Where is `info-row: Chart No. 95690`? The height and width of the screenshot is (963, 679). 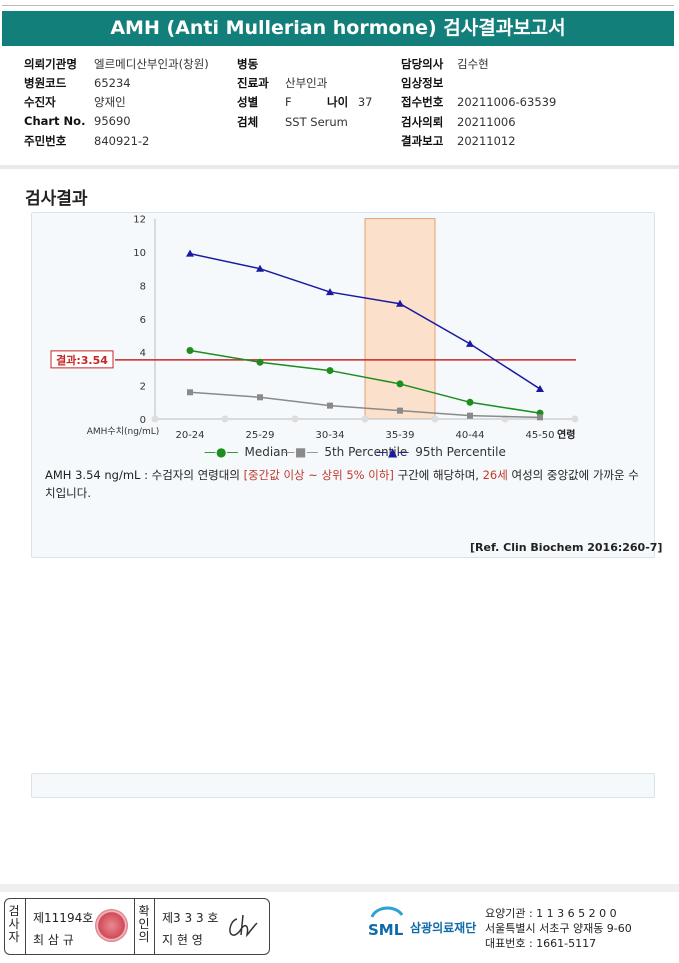
info-row: Chart No. 95690 is located at coordinates (77, 121).